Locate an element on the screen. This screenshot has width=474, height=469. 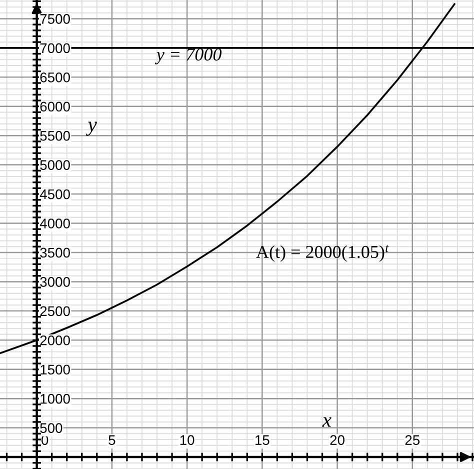
y-axis-title: y is located at coordinates (91, 129).